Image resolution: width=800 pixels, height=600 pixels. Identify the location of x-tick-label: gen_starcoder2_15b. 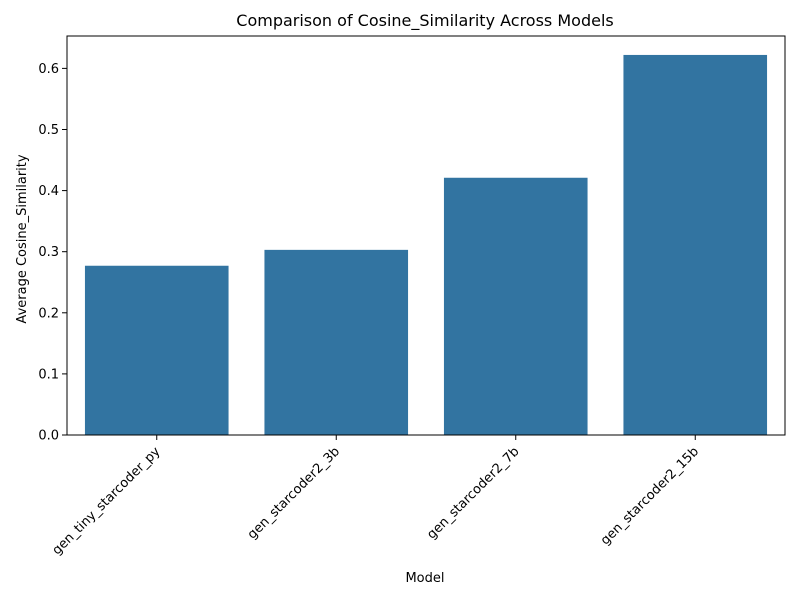
(650, 496).